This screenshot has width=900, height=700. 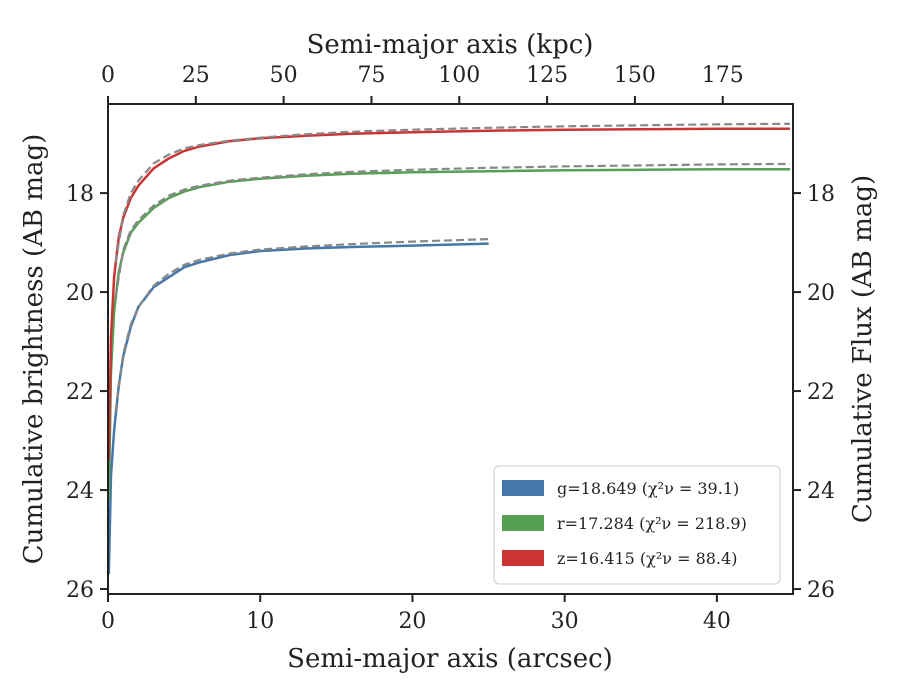 What do you see at coordinates (196, 75) in the screenshot?
I see `top-tick-label: 25` at bounding box center [196, 75].